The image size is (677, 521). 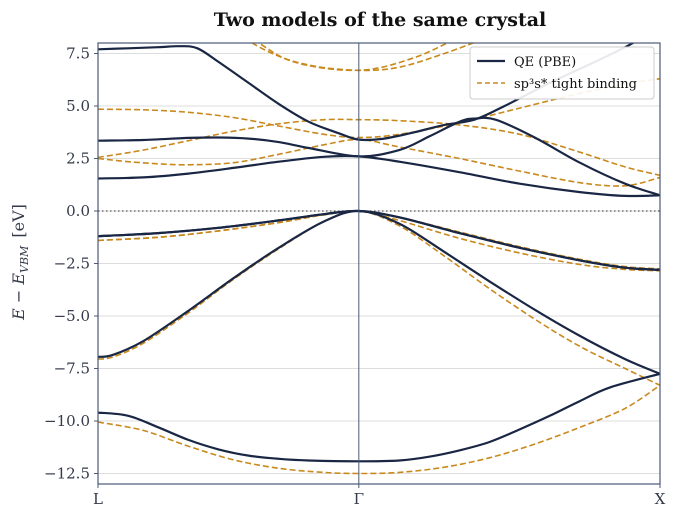 I want to click on y-axis-label-main: E − E, so click(x=18, y=297).